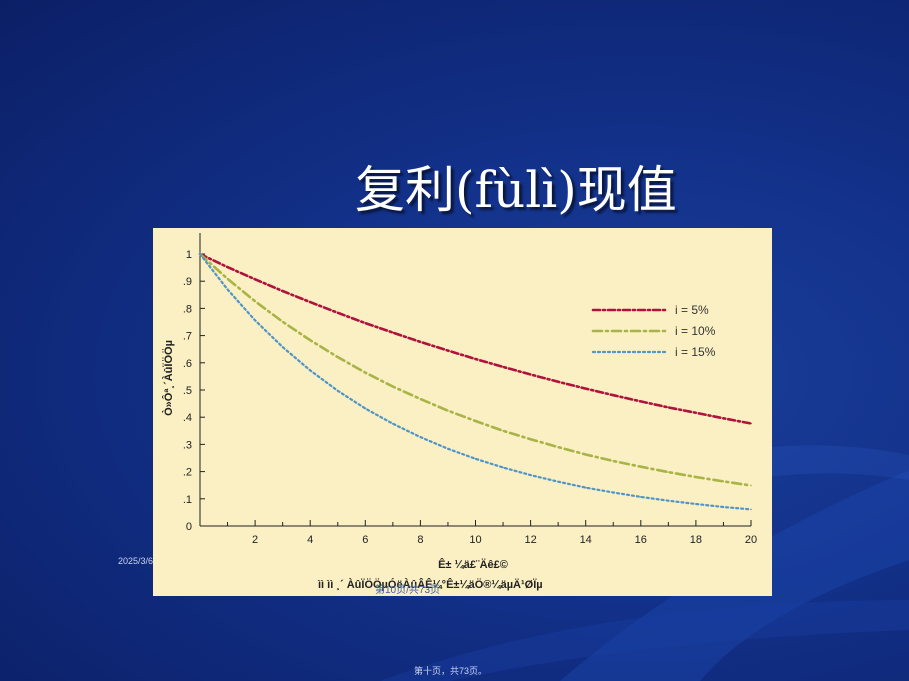  I want to click on y-ticks: 0 .1 .2 .3 .4 .5 .6 .7 .8 .9 1, so click(194, 391).